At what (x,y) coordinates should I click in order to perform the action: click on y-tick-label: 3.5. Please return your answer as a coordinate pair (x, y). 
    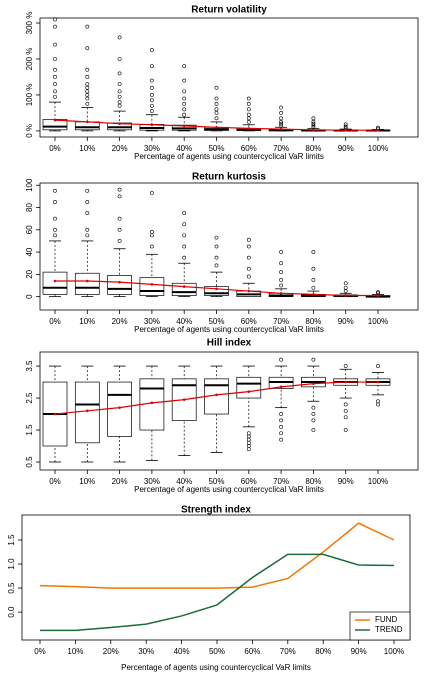
    Looking at the image, I should click on (29, 366).